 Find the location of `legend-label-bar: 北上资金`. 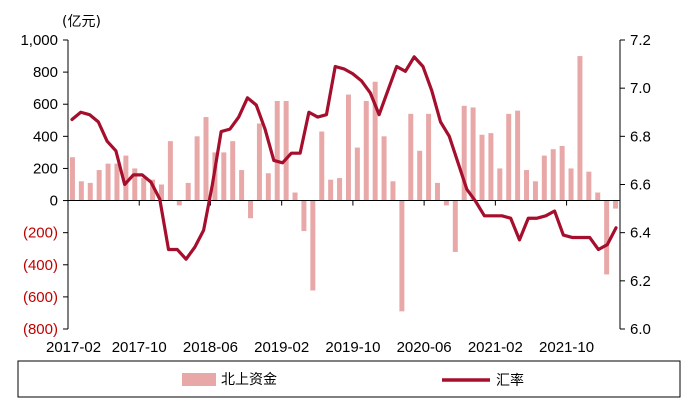

legend-label-bar: 北上资金 is located at coordinates (249, 380).